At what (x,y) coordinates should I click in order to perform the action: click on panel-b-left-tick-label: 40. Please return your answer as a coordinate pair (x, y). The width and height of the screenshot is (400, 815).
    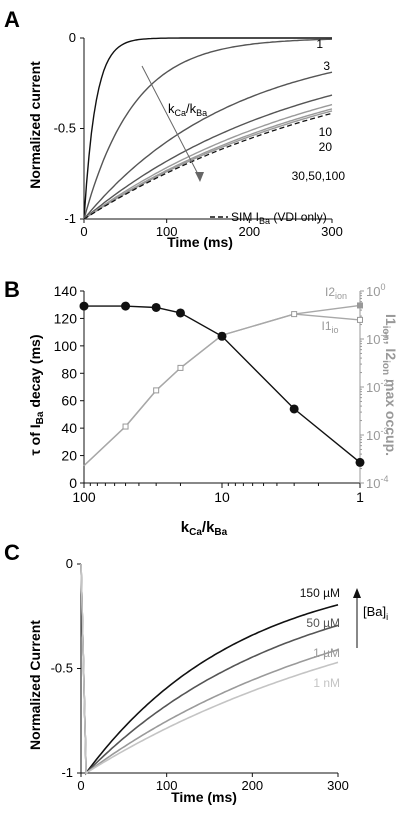
    Looking at the image, I should click on (69, 428).